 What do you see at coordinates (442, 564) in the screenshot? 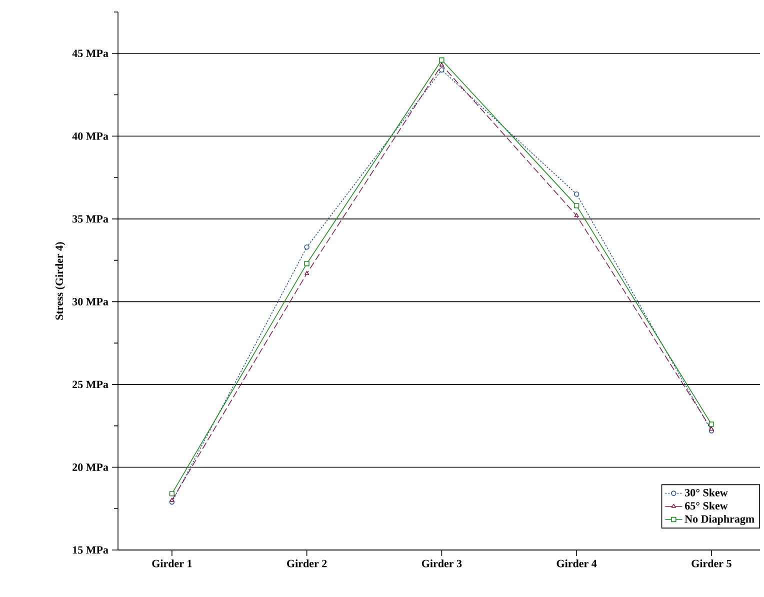
I see `x-tick-label: Girder 3` at bounding box center [442, 564].